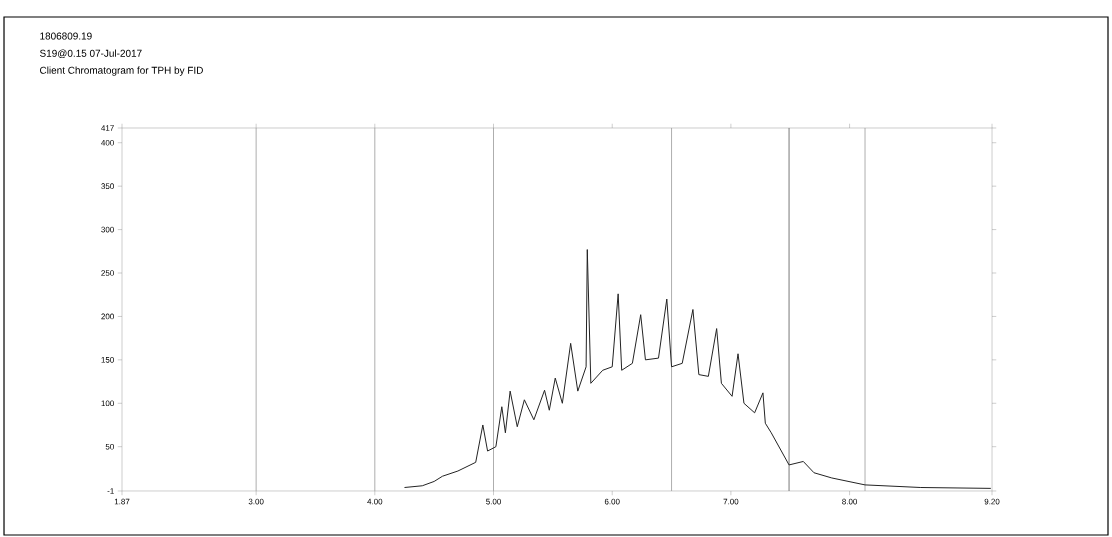 The image size is (1112, 537). What do you see at coordinates (66, 36) in the screenshot?
I see `text: 1806809.19` at bounding box center [66, 36].